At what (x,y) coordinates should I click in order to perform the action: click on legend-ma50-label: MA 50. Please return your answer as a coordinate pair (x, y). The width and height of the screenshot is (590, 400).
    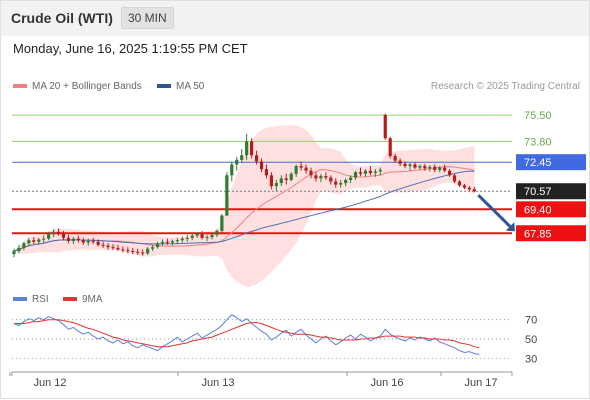
    Looking at the image, I should click on (190, 86).